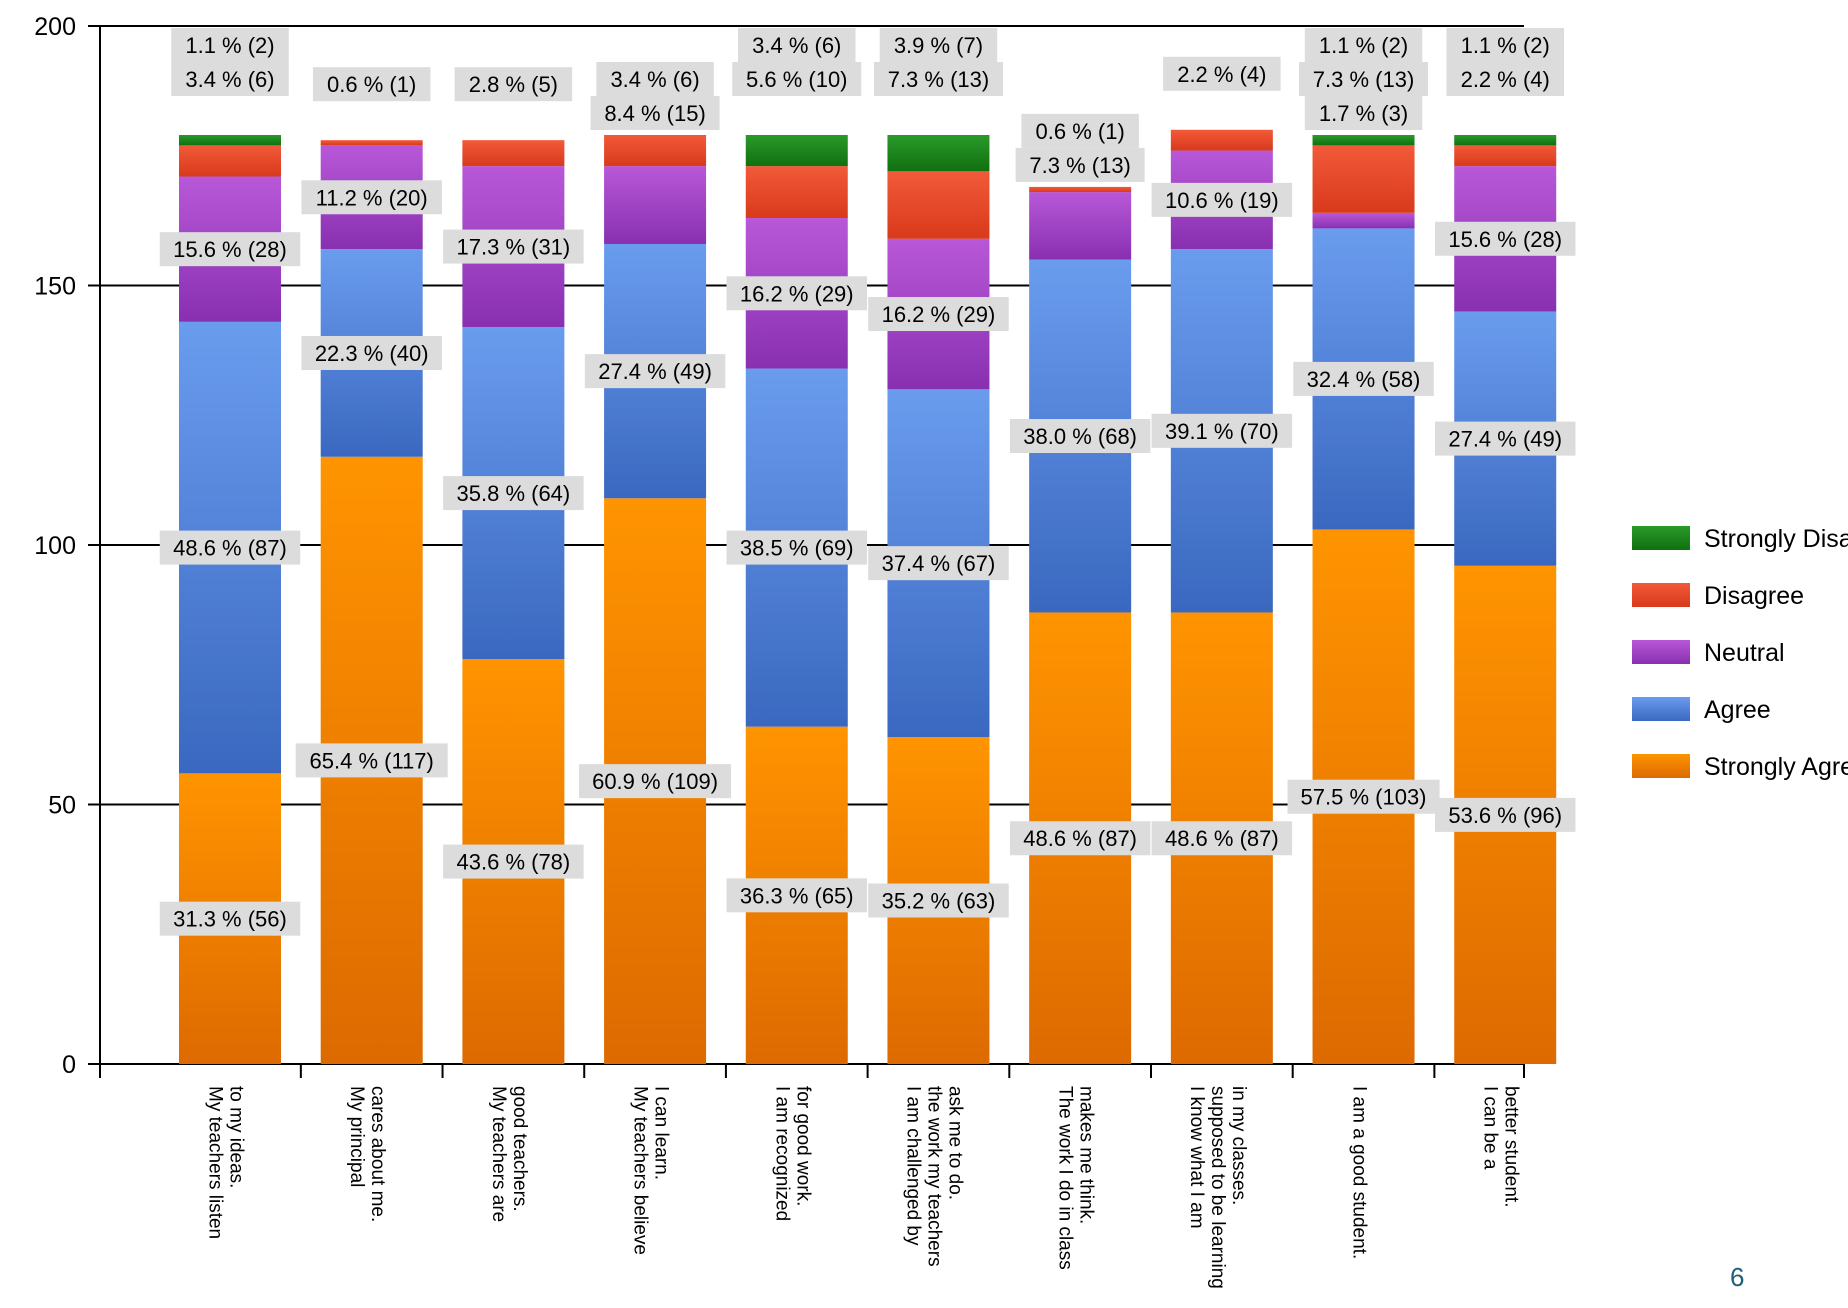 The height and width of the screenshot is (1308, 1848). I want to click on data-label: 2.2 % (4), so click(1505, 78).